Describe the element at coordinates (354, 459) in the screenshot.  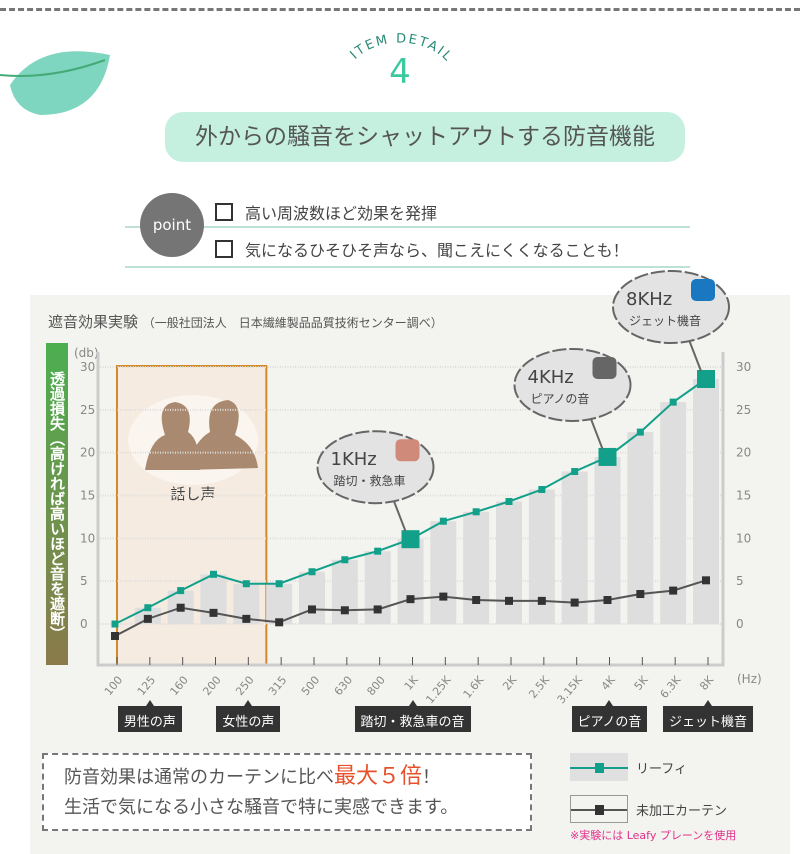
I see `callout-frequency: 1KHz` at that location.